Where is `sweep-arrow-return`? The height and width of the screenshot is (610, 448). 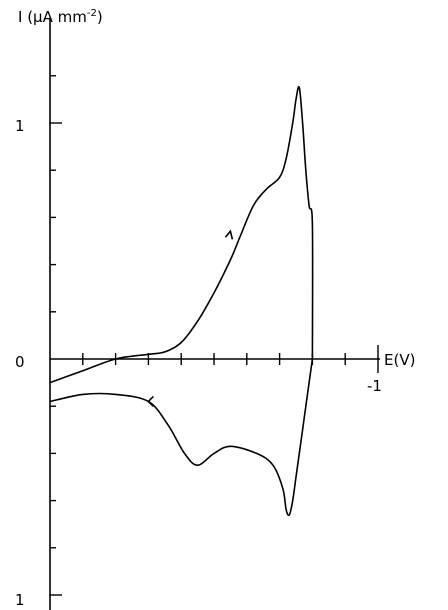
sweep-arrow-return is located at coordinates (150, 401).